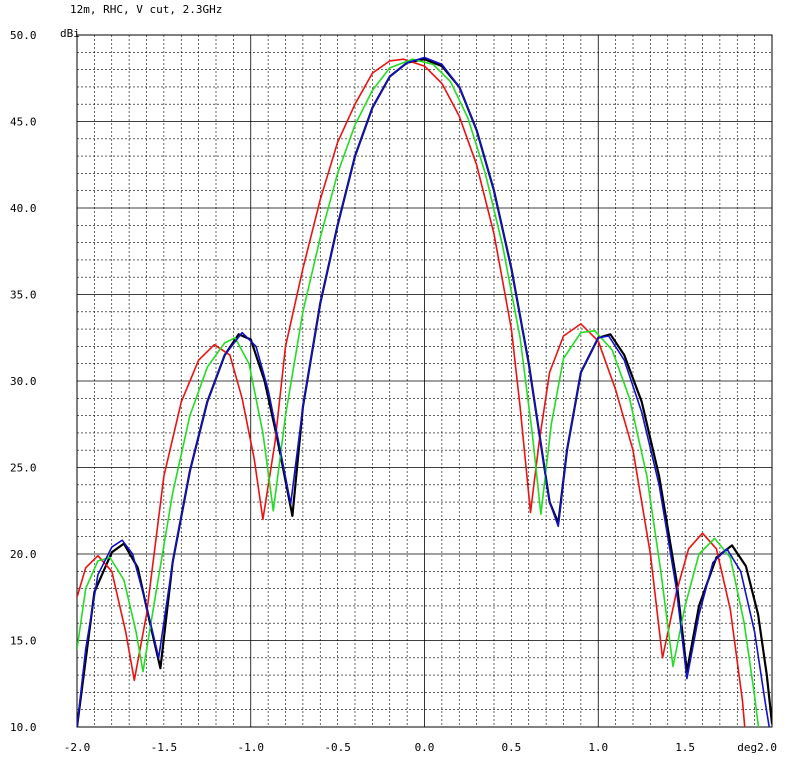 The height and width of the screenshot is (765, 791). I want to click on y-axis-ticks: 10.0 15.0 20.0 25.0 30.0 35.0 40.0 45.0 50.0, so click(23, 381).